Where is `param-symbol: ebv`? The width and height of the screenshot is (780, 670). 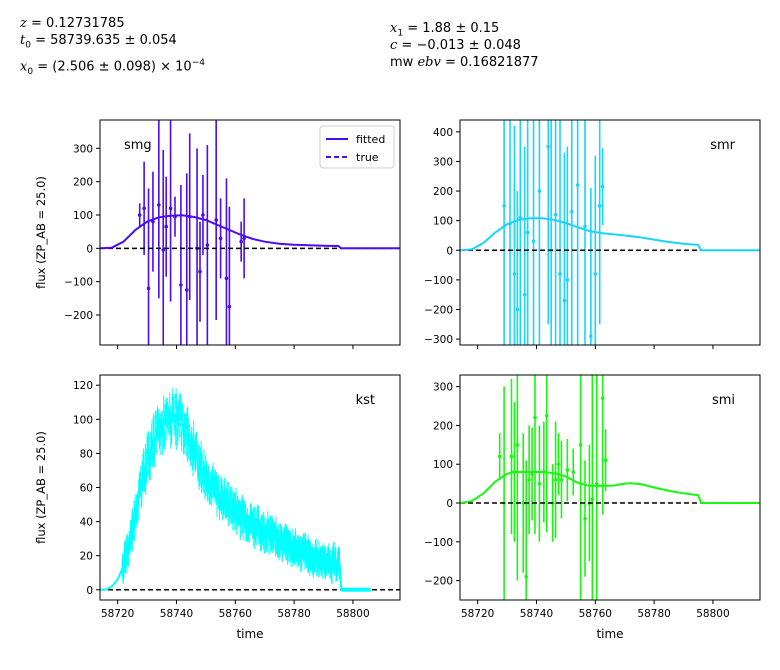 param-symbol: ebv is located at coordinates (429, 62).